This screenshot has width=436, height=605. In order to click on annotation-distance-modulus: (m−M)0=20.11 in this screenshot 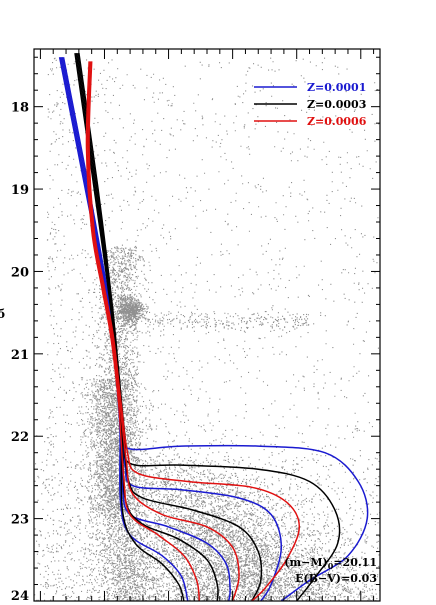, I will do `click(330, 563)`.